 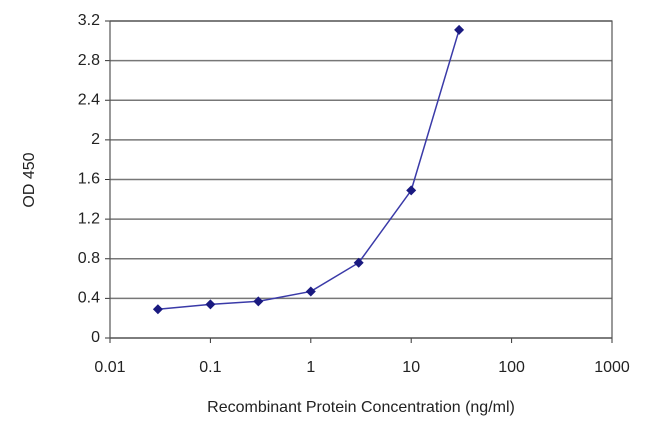 What do you see at coordinates (89, 298) in the screenshot?
I see `y-tick-label: 0.4` at bounding box center [89, 298].